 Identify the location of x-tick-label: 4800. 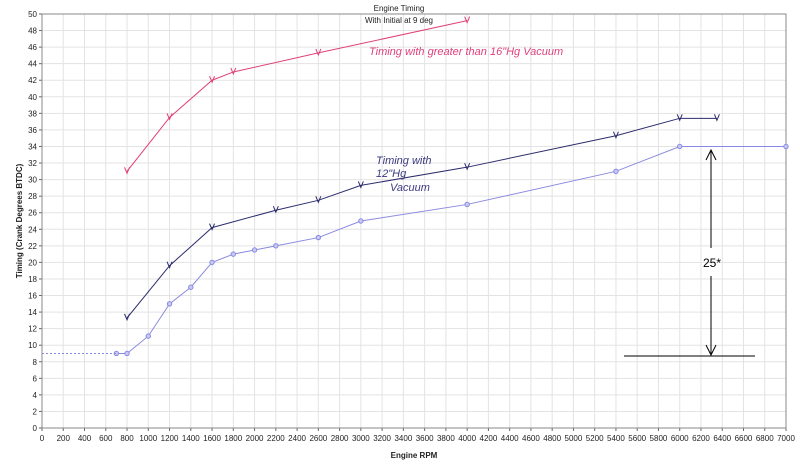
(552, 438).